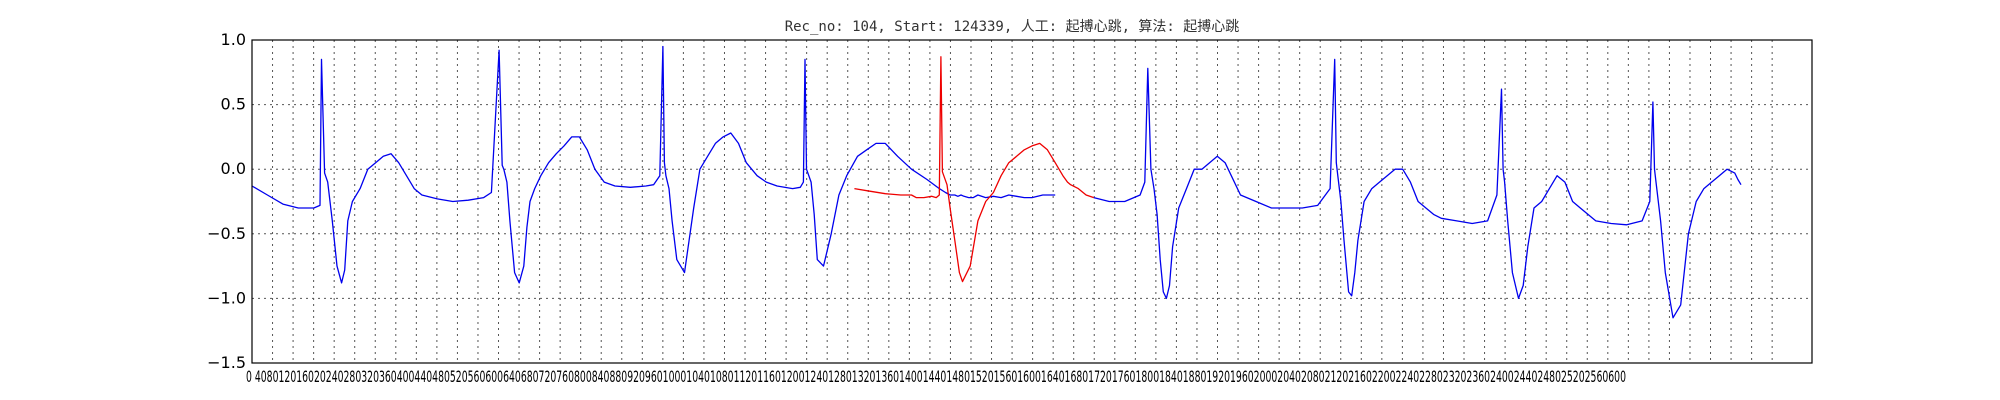 This screenshot has height=400, width=2000. What do you see at coordinates (226, 362) in the screenshot?
I see `y-tick-label: −1.5` at bounding box center [226, 362].